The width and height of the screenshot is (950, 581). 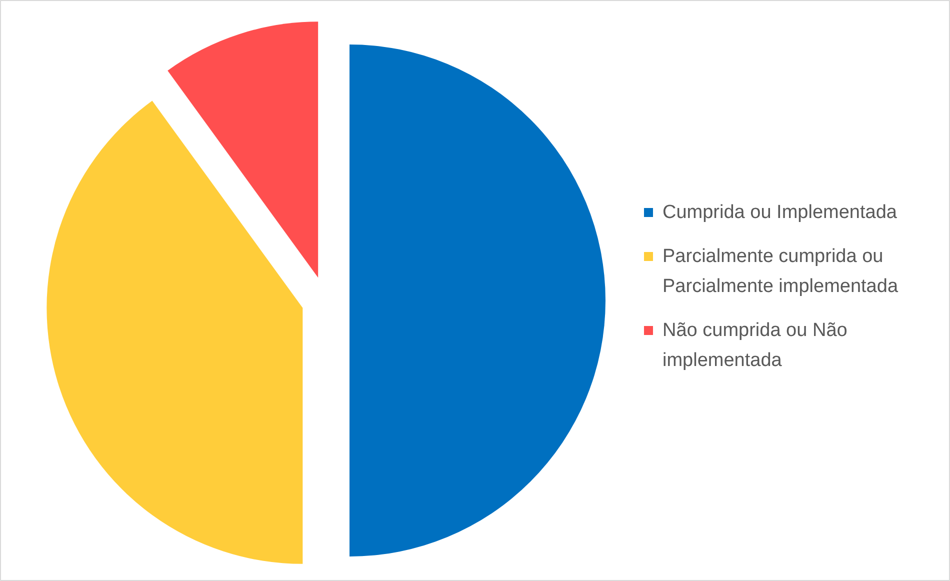 What do you see at coordinates (755, 345) in the screenshot?
I see `legend-label: Não cumprida ou Não implementada` at bounding box center [755, 345].